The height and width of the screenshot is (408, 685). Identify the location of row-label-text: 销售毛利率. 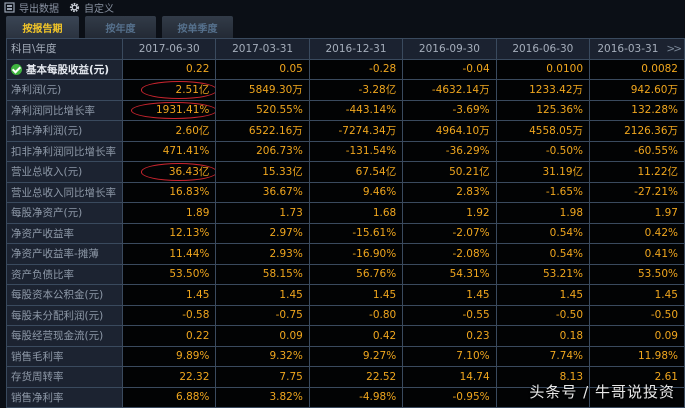
(37, 356).